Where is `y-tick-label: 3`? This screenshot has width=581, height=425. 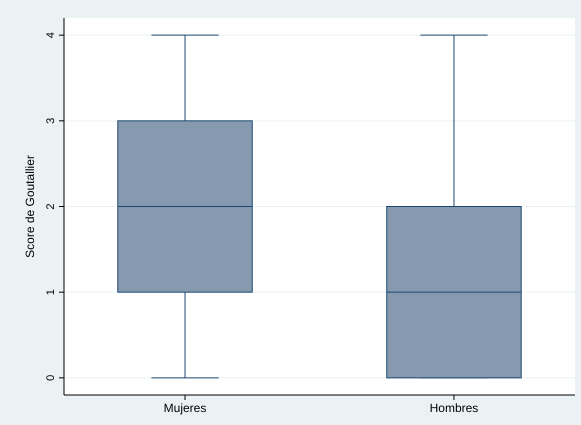 y-tick-label: 3 is located at coordinates (51, 121).